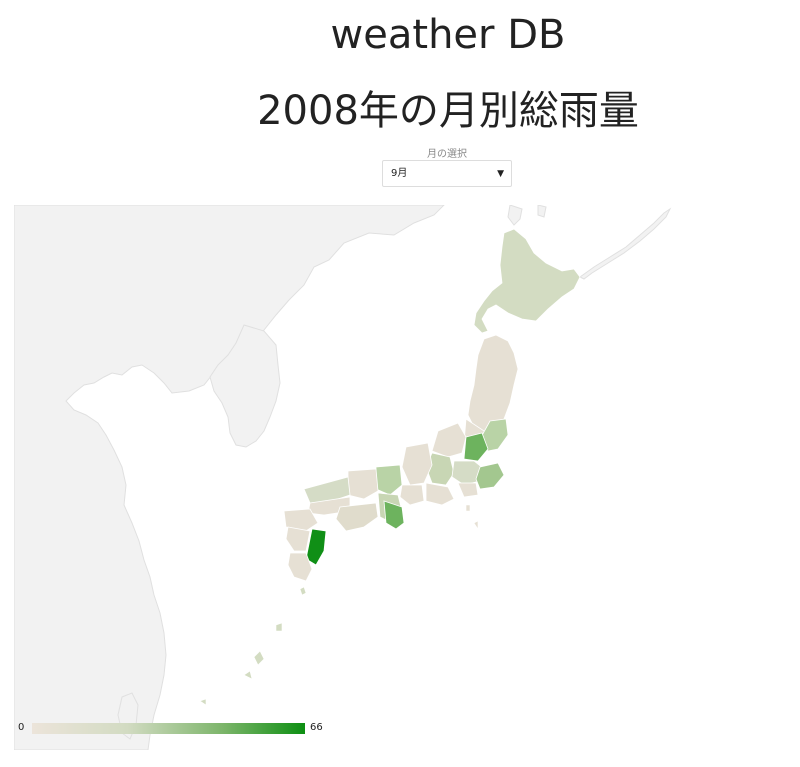  Describe the element at coordinates (301, 520) in the screenshot. I see `prefecture-fukuoka-saga` at that location.